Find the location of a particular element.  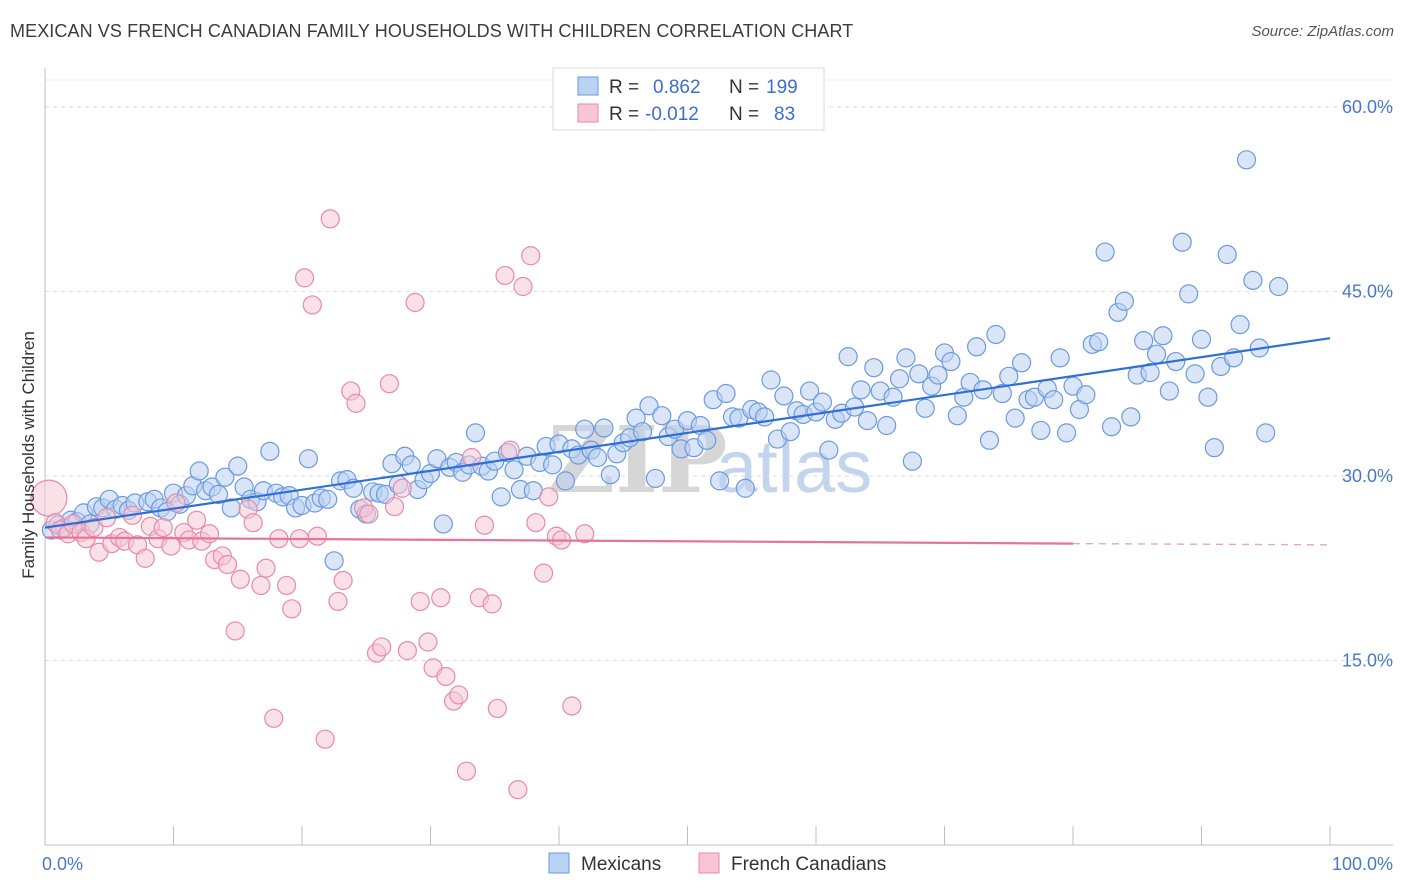

bottom-legend-swatch-mexicans is located at coordinates (559, 863).